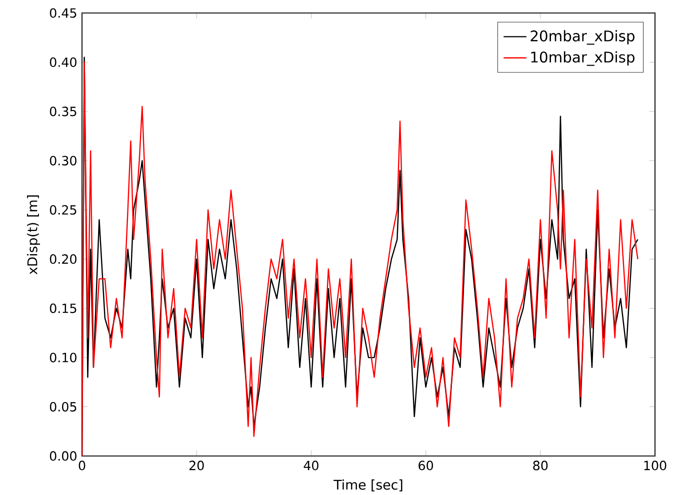 This screenshot has height=495, width=675. I want to click on legend-label: 20mbar_xDisp, so click(582, 37).